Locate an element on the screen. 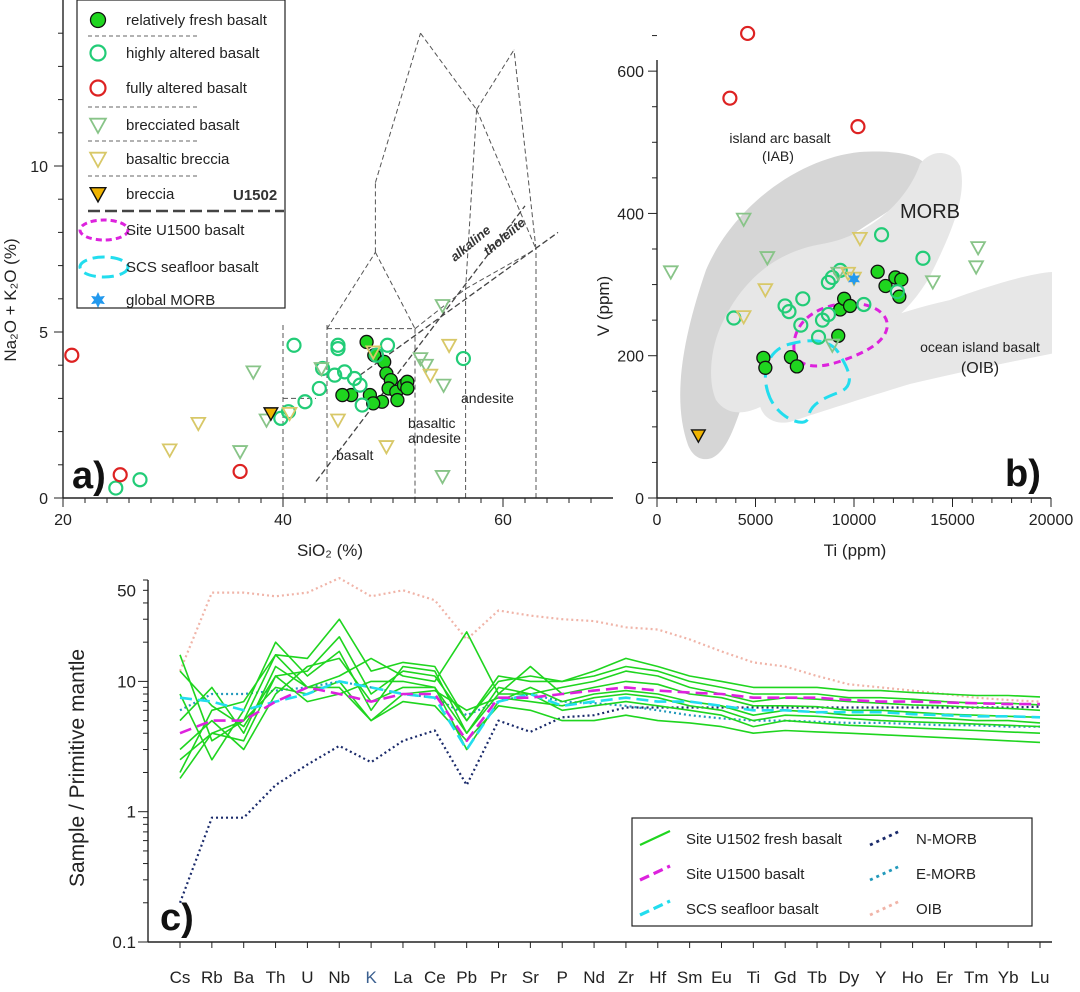 The image size is (1080, 992). panel-b-points is located at coordinates (824, 234).